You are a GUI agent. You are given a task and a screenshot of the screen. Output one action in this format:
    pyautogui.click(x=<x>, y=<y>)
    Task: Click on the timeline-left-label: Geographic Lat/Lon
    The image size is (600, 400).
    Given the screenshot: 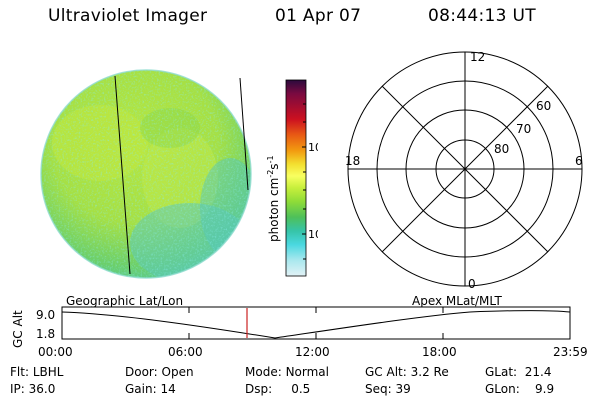 What is the action you would take?
    pyautogui.click(x=124, y=301)
    